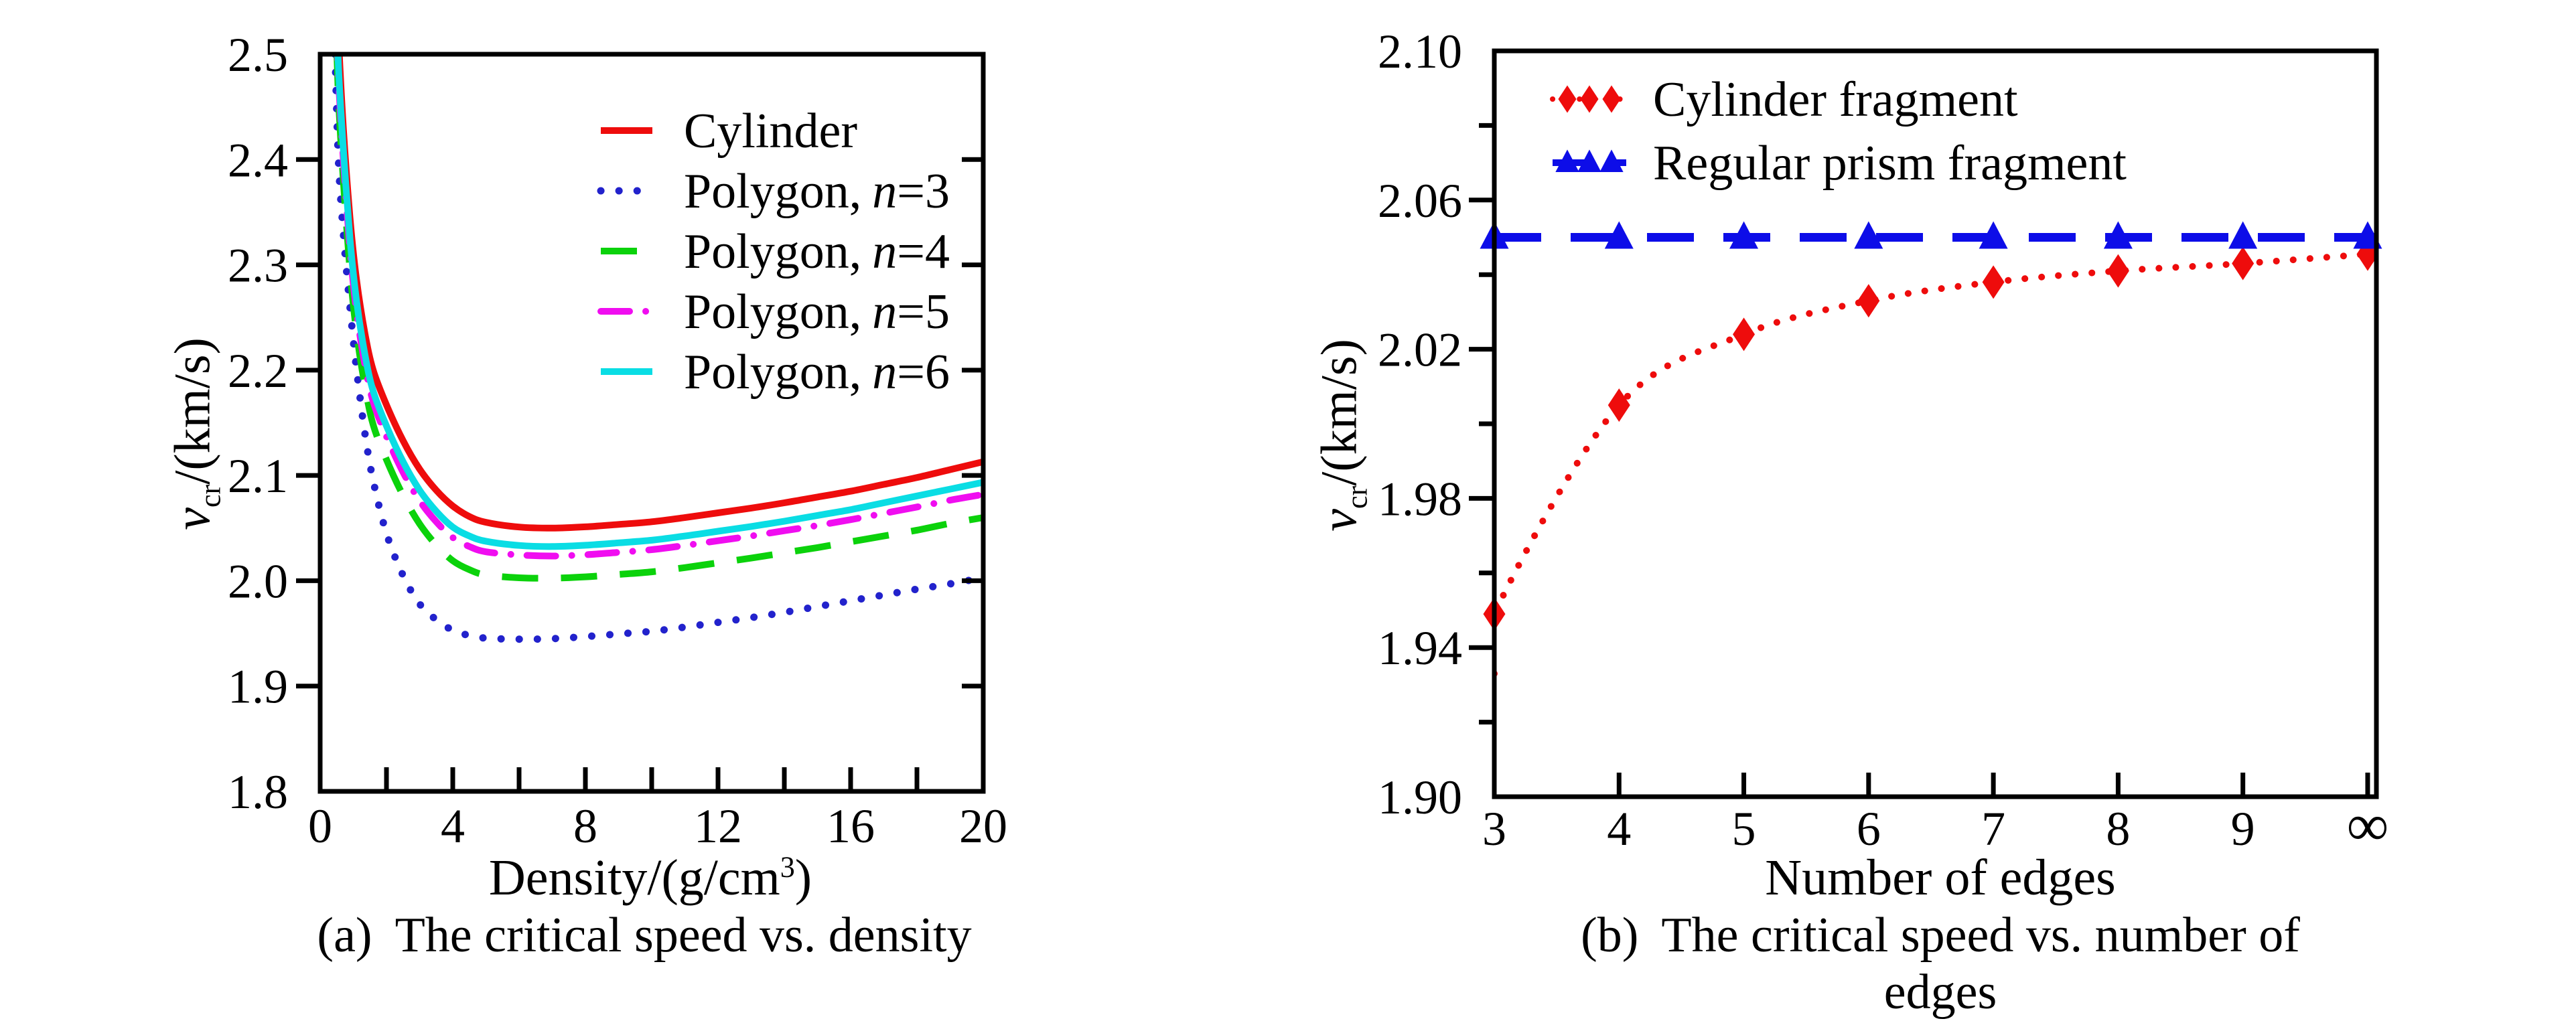  Describe the element at coordinates (650, 878) in the screenshot. I see `x-axis-title-a: Density/(g/cm3)` at that location.